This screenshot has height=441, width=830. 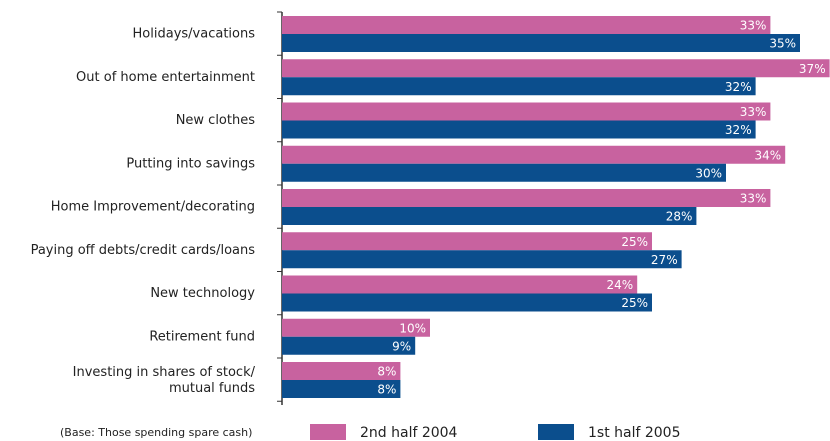 What do you see at coordinates (664, 260) in the screenshot?
I see `value-label: 27%` at bounding box center [664, 260].